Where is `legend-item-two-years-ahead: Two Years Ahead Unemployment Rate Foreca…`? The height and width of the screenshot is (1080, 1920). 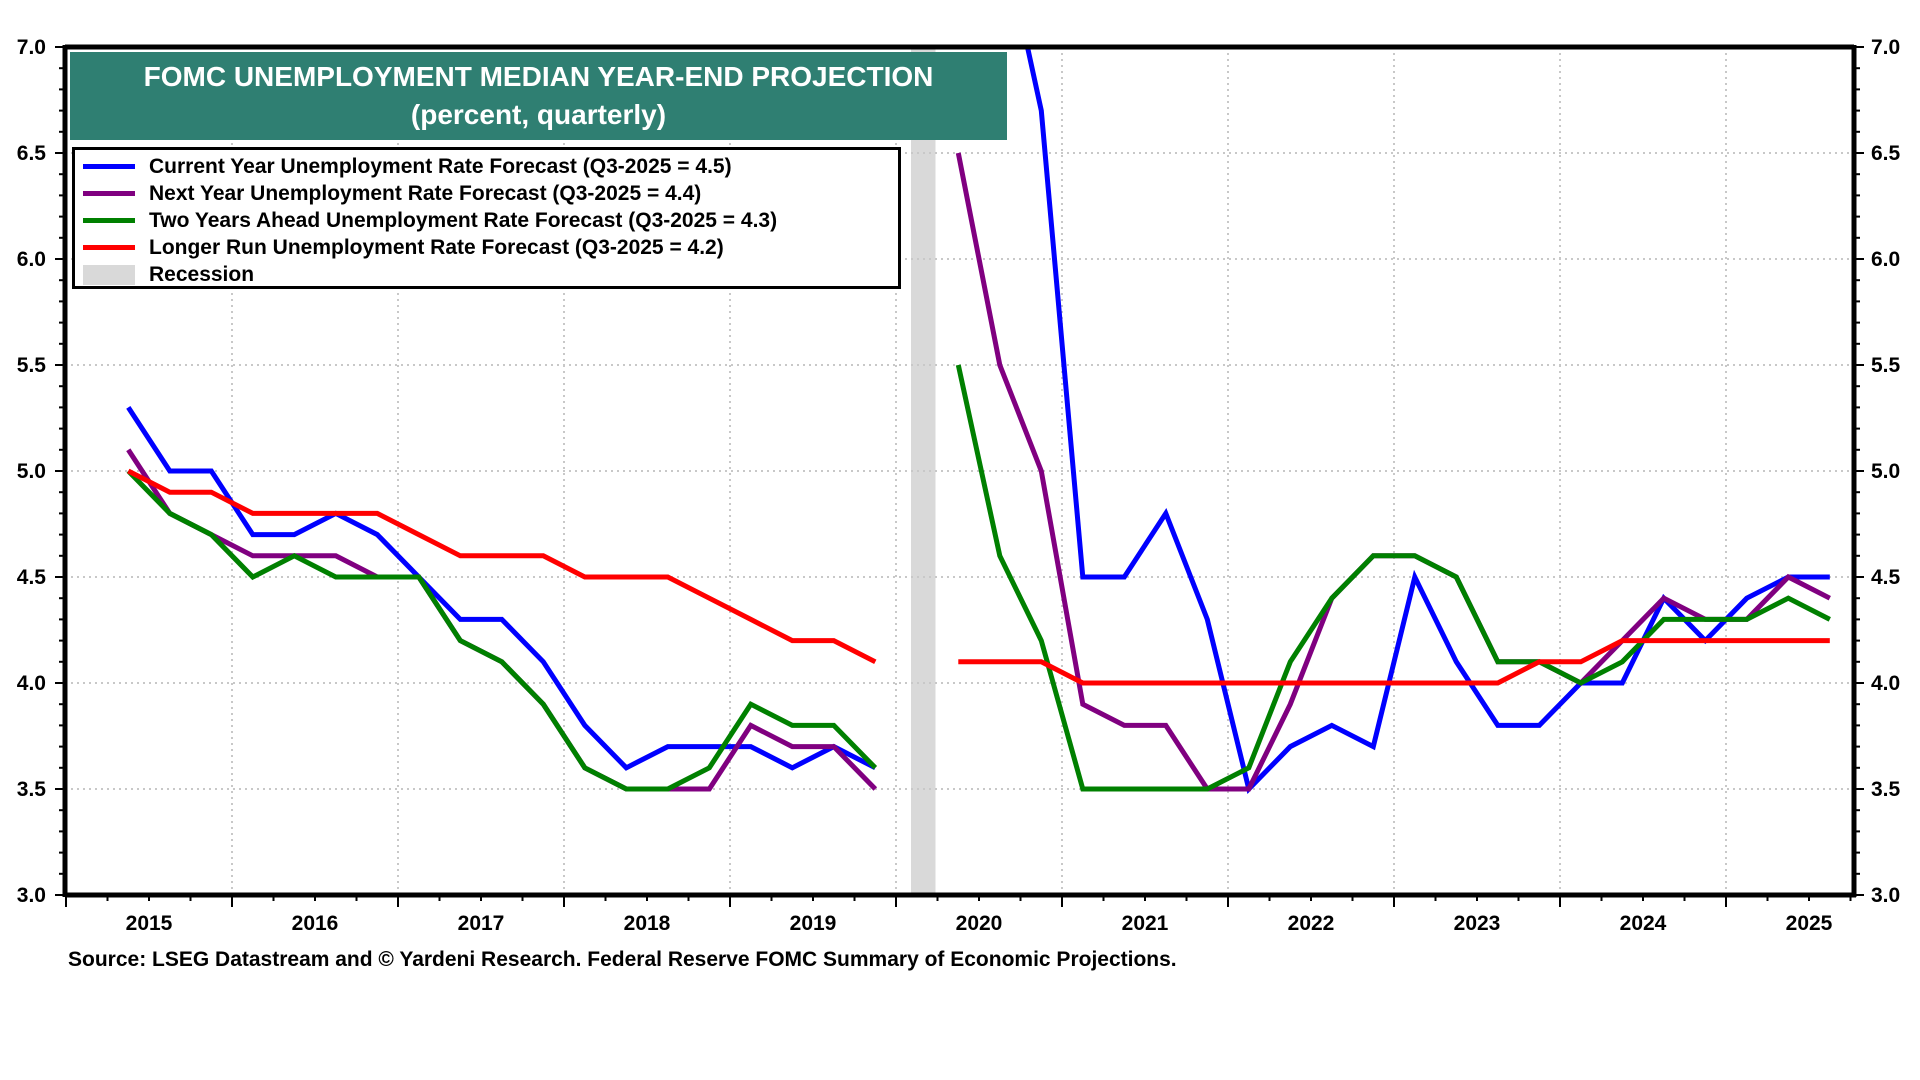
legend-item-two-years-ahead: Two Years Ahead Unemployment Rate Foreca… is located at coordinates (486, 220).